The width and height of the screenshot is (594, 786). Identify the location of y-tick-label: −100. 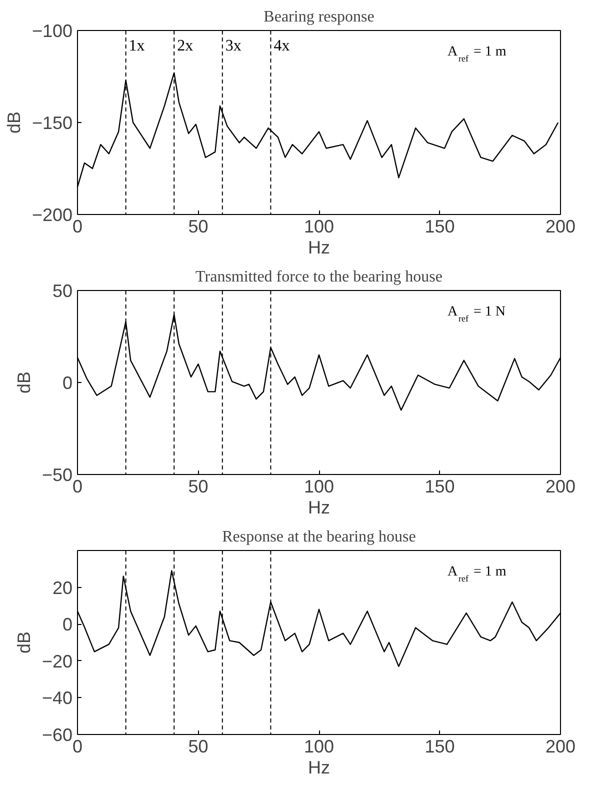
(52, 31).